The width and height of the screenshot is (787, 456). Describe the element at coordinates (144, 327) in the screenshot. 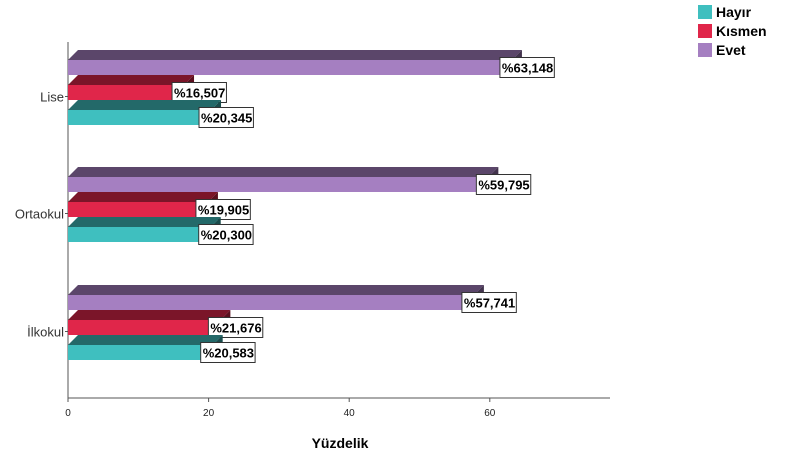

I see `bar-kismen-ilkokul` at that location.